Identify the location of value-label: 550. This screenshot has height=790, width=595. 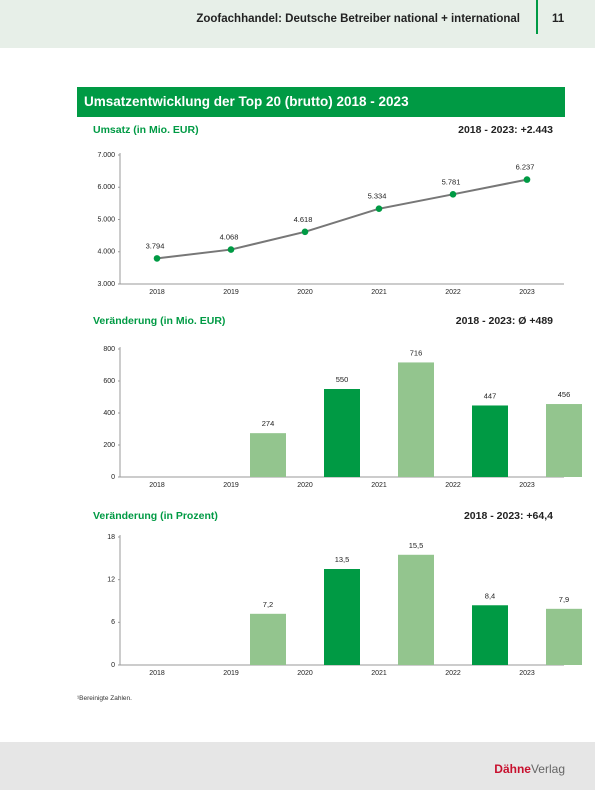
(342, 379).